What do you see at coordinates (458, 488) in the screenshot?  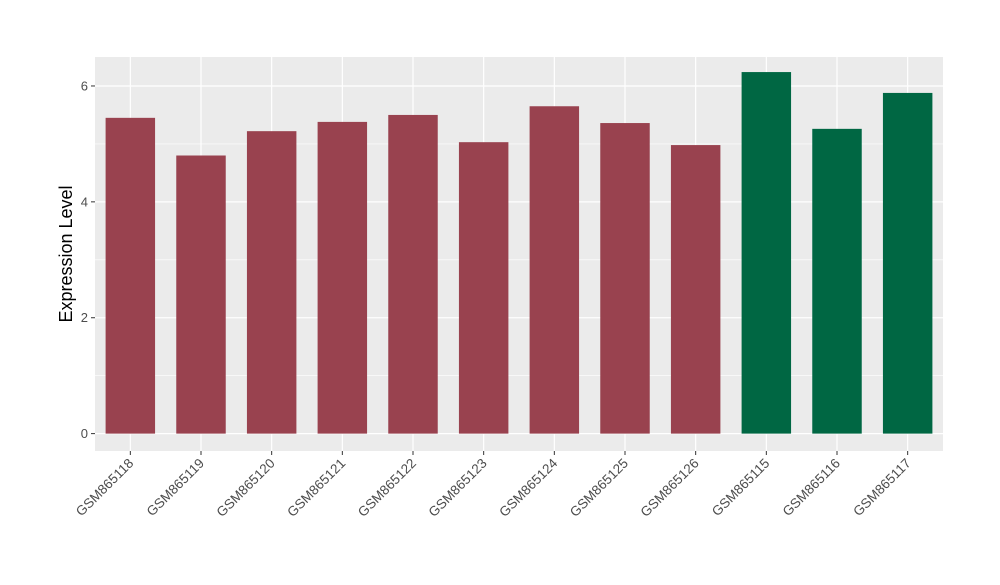 I see `x-tick-label: GSM865123` at bounding box center [458, 488].